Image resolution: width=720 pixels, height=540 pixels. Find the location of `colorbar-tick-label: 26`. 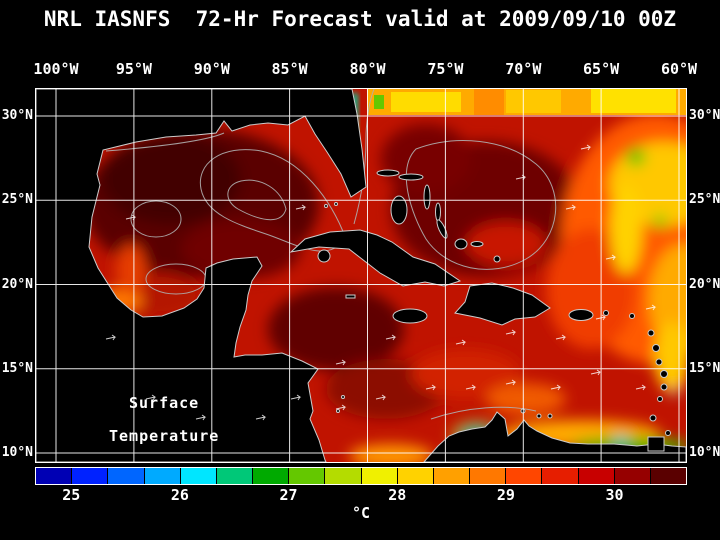

colorbar-tick-label: 26 is located at coordinates (179, 495).